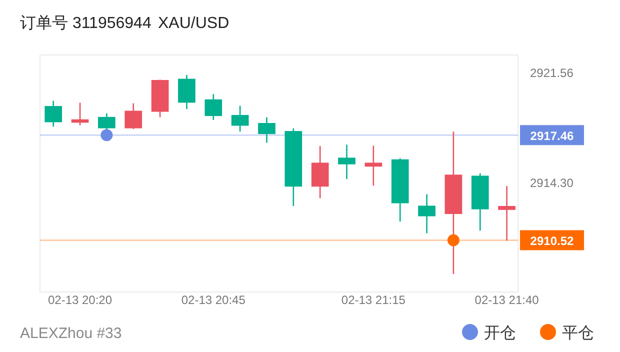  I want to click on y-tick-label: 2921.56, so click(552, 73).